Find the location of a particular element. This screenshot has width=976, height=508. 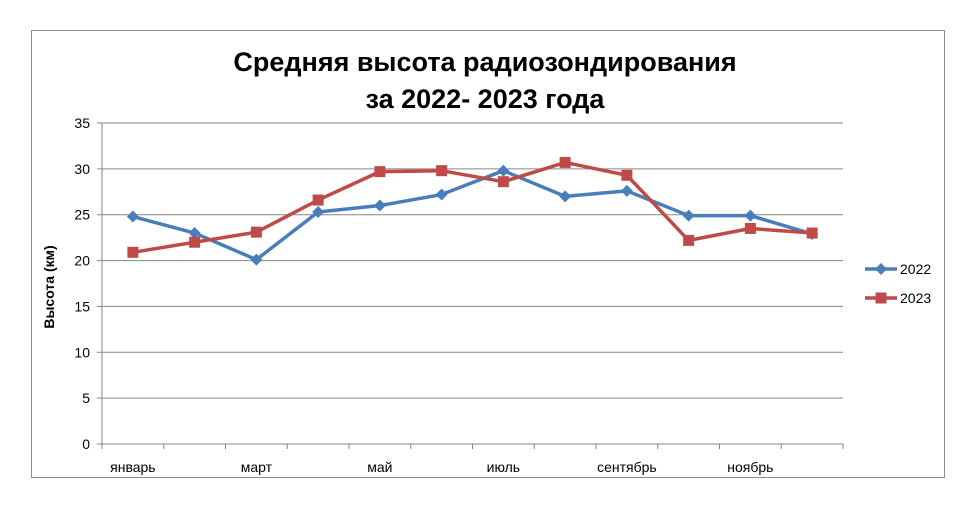

y-tick-label: 0 is located at coordinates (86, 444).